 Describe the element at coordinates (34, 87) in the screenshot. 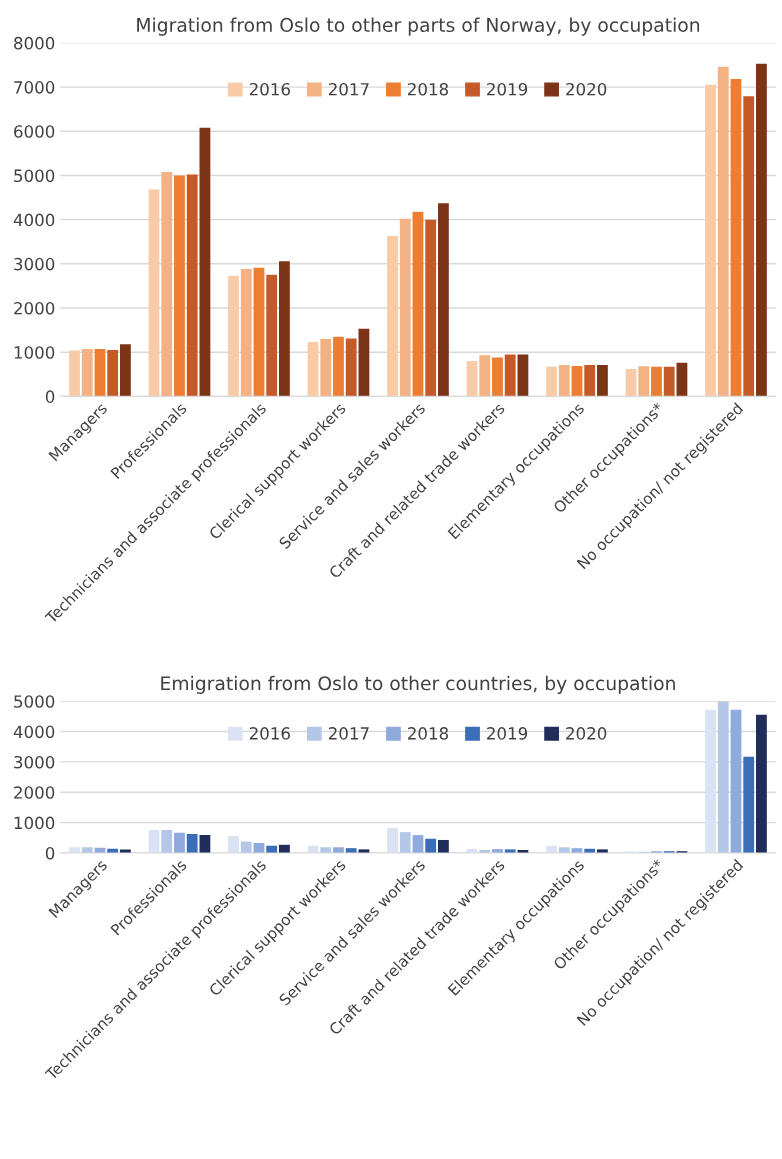

I see `y-tick-label: 7000` at that location.